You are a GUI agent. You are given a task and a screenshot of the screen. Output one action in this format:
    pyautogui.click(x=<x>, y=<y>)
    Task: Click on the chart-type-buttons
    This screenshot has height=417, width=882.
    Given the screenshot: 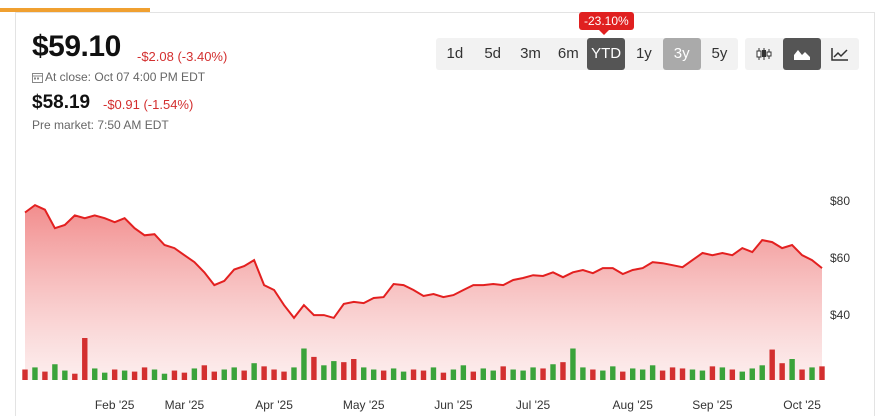 What is the action you would take?
    pyautogui.click(x=802, y=54)
    